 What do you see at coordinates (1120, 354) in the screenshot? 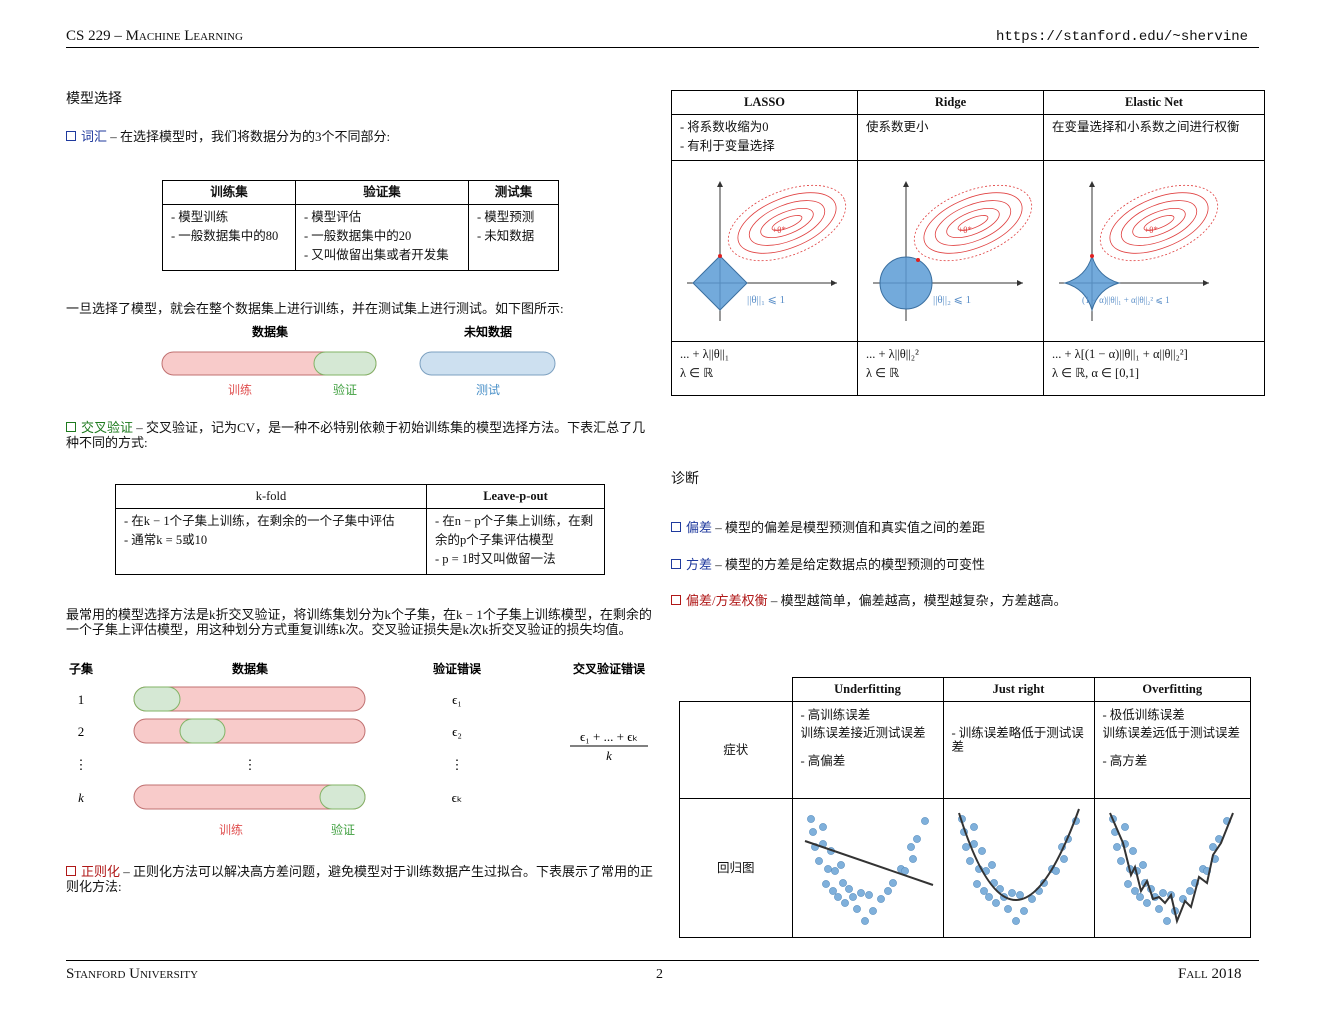
I see `formula: ... + λ[(1 − α)||θ||₁ + α||θ||₂²]` at bounding box center [1120, 354].